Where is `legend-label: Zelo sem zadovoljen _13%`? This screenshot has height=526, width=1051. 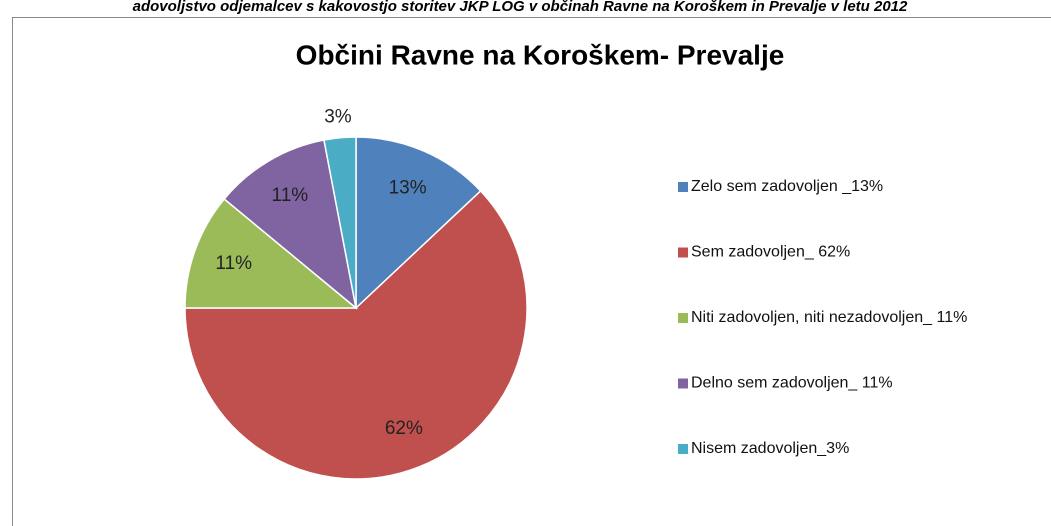
legend-label: Zelo sem zadovoljen _13% is located at coordinates (787, 186).